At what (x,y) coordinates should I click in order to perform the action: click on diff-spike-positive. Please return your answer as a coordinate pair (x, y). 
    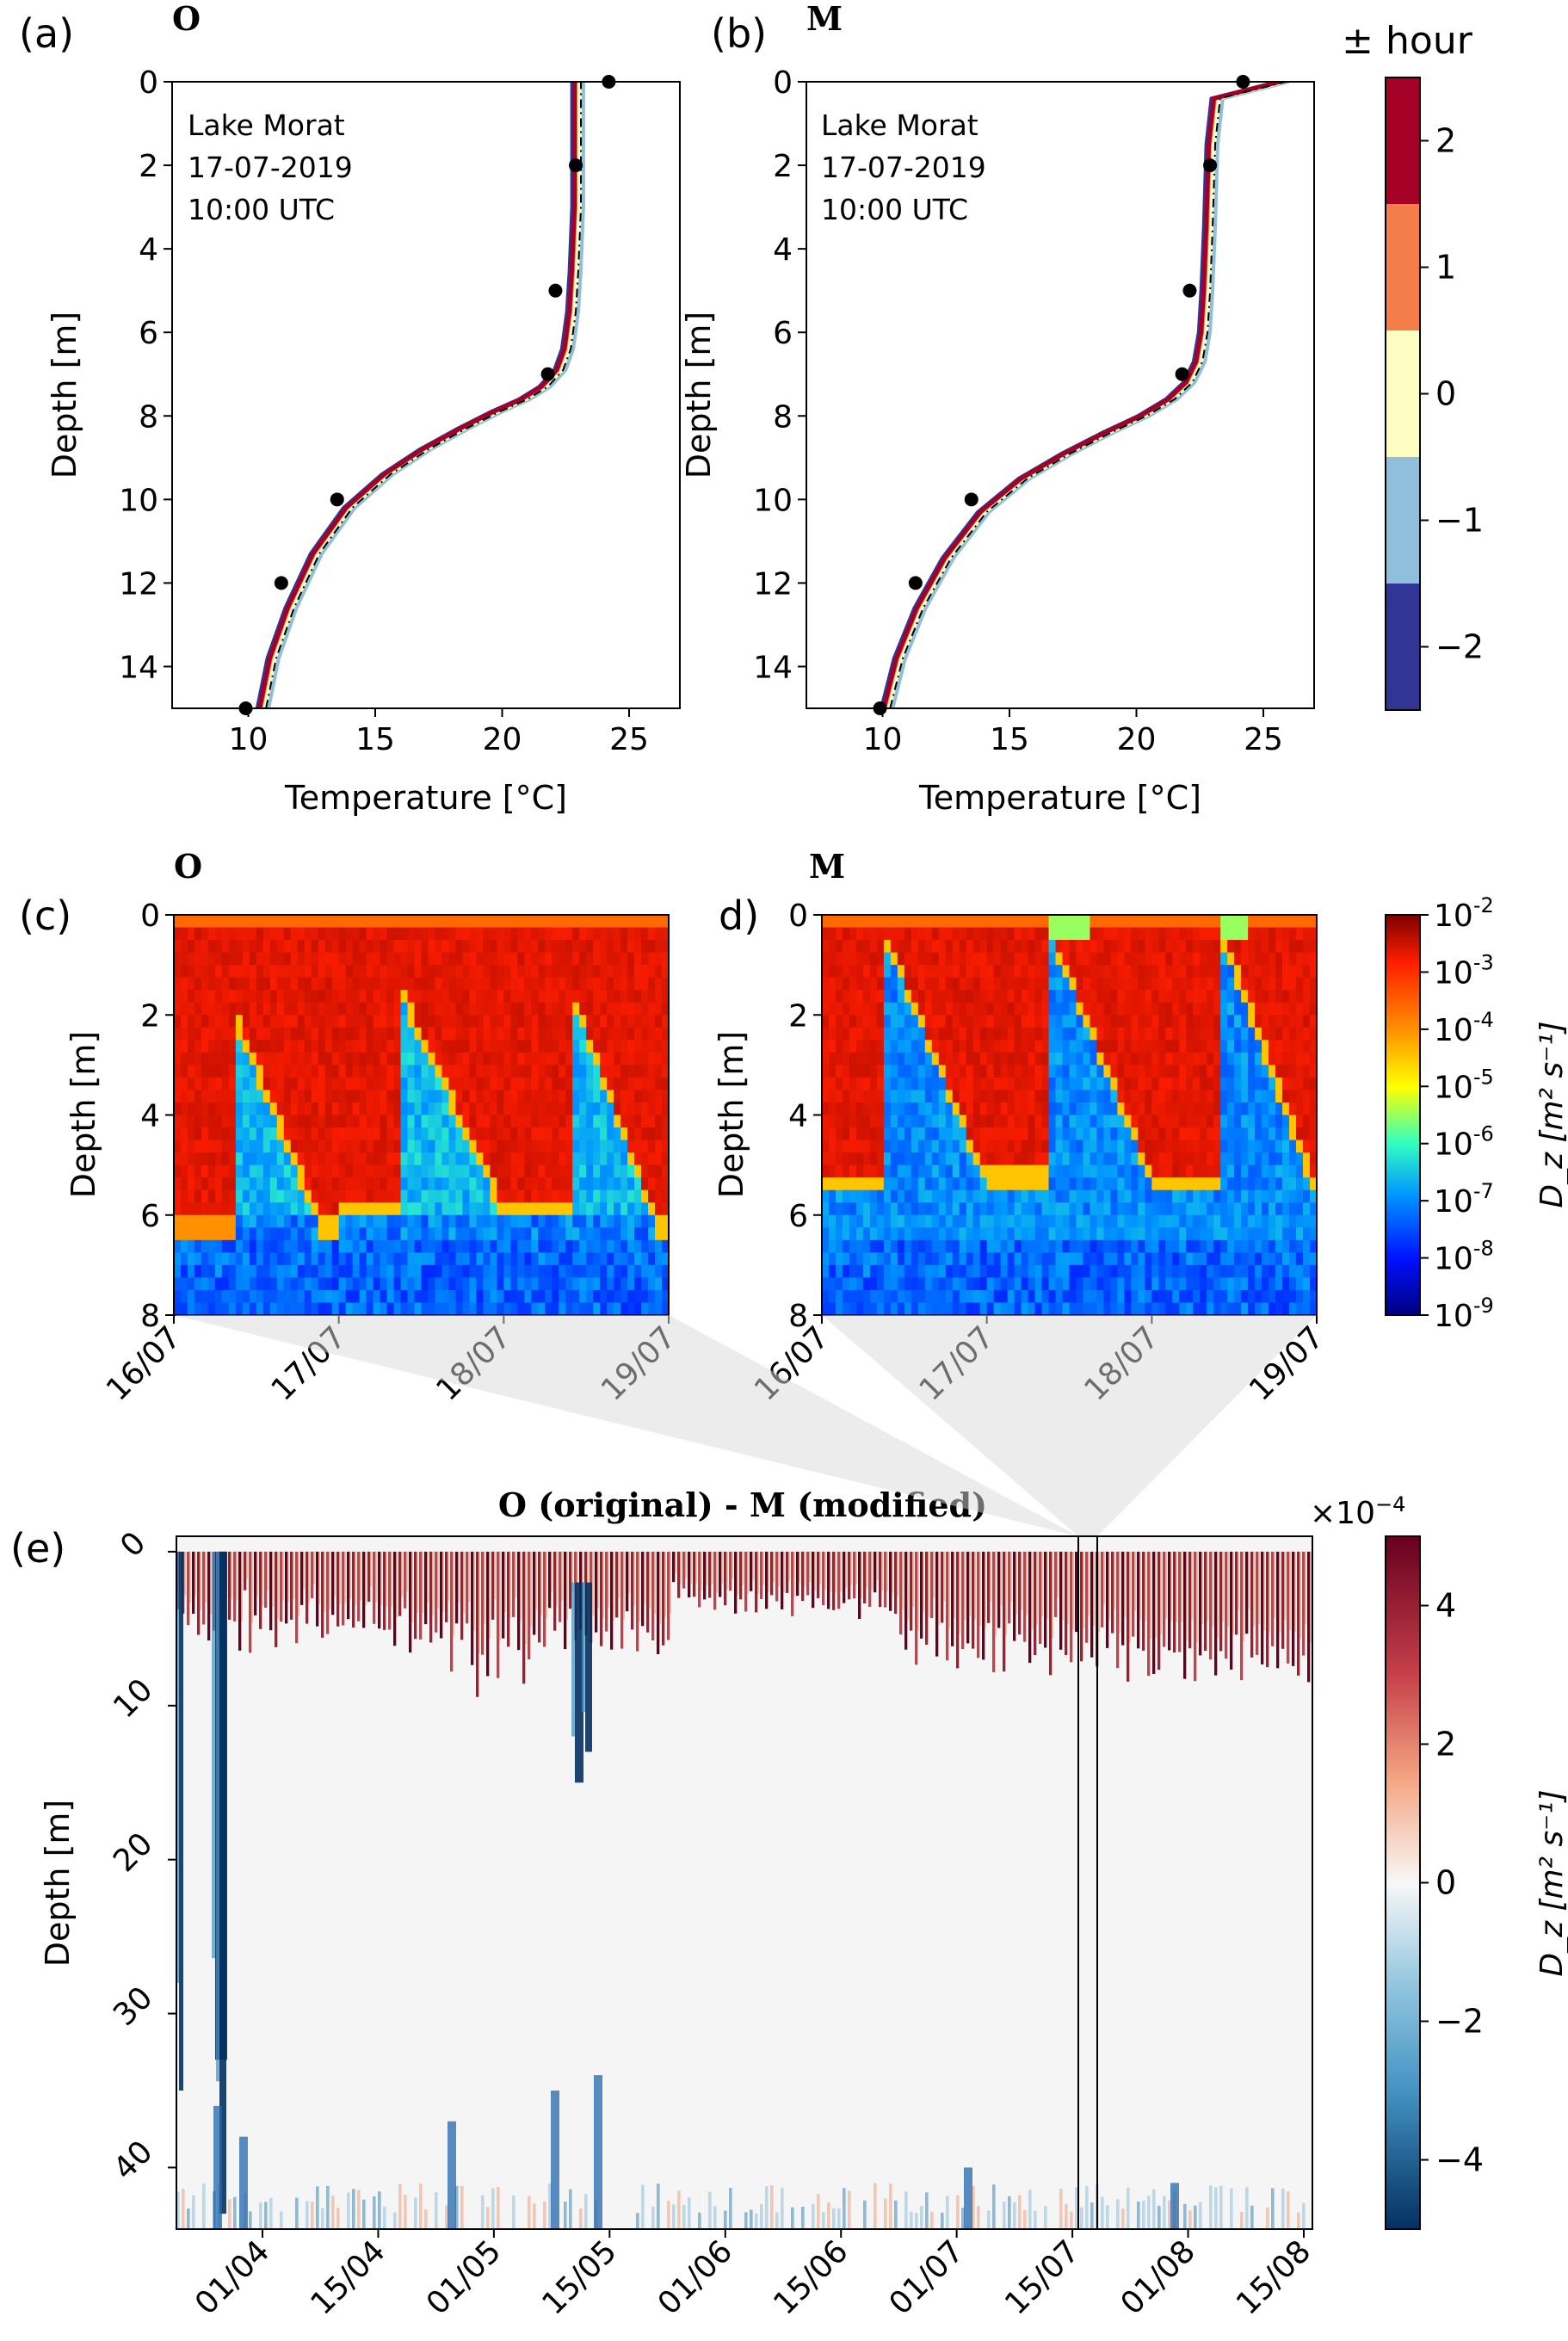
    Looking at the image, I should click on (457, 1587).